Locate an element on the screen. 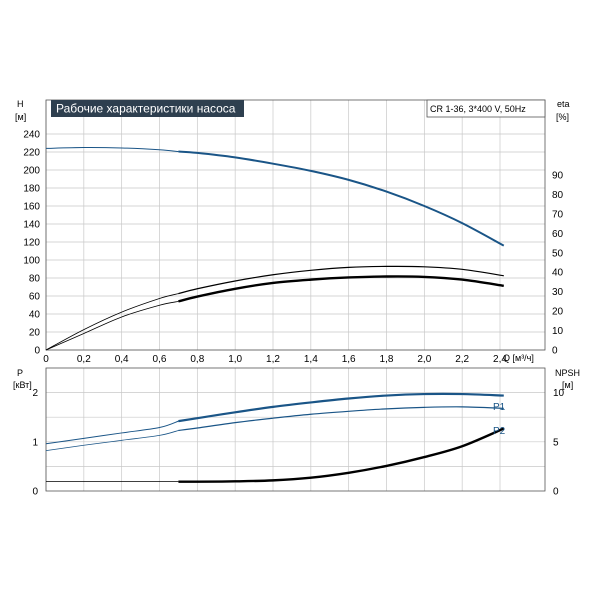 Image resolution: width=600 pixels, height=600 pixels. model-info: CR 1-36, 3*400 V, 50Hz is located at coordinates (478, 109).